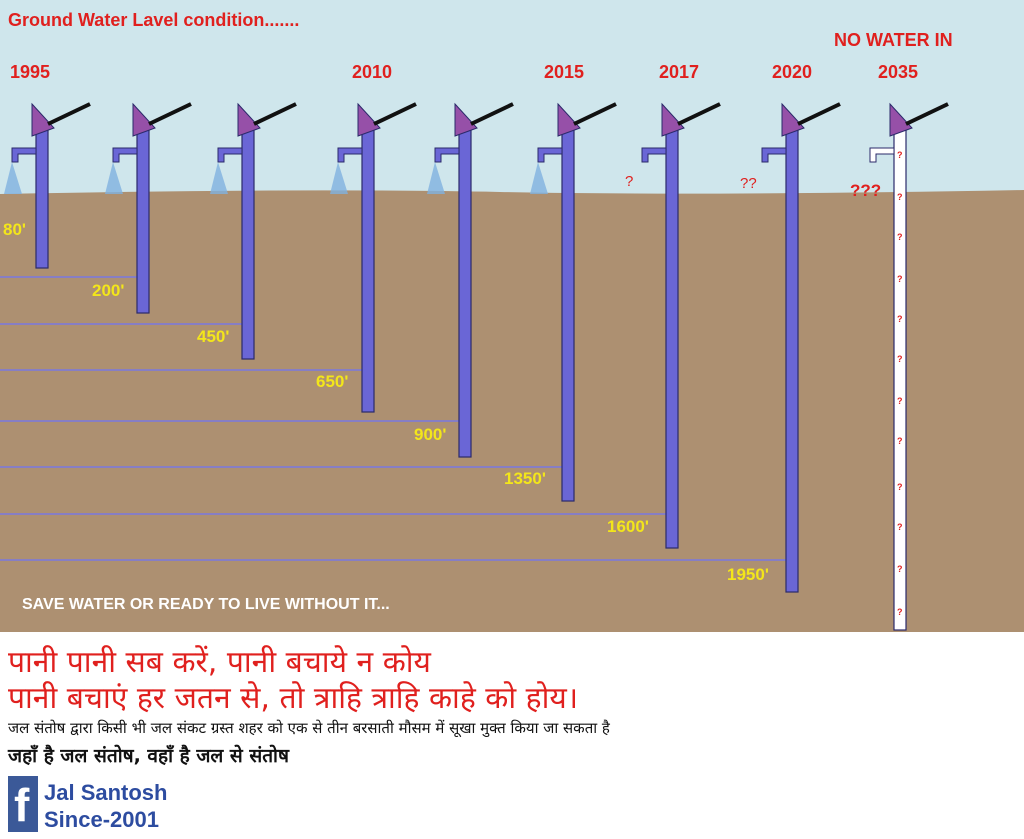 The image size is (1024, 839). I want to click on facebook-icon: f, so click(23, 804).